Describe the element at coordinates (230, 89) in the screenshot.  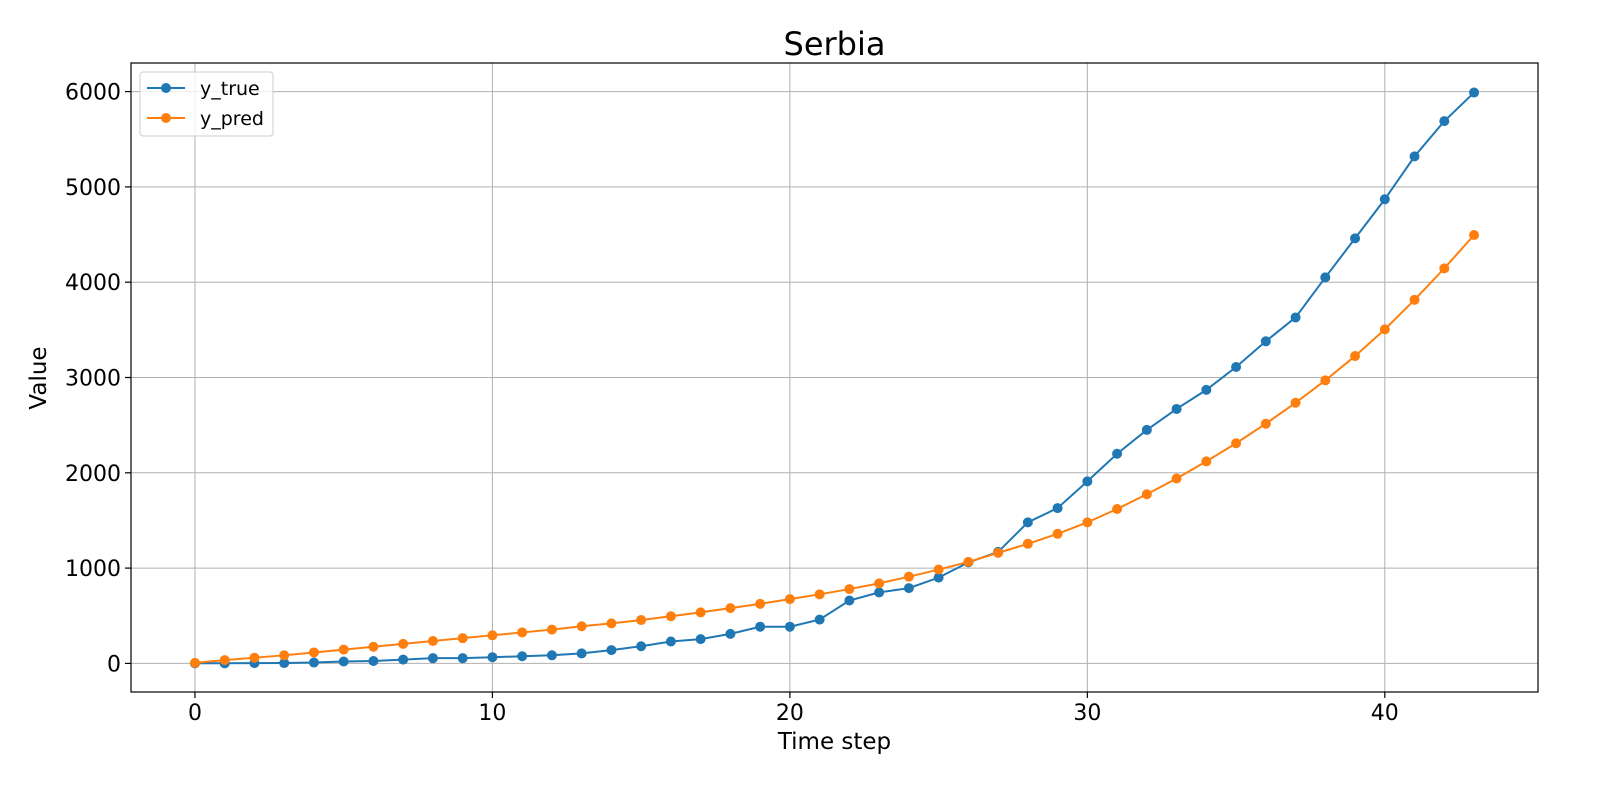
I see `legend-label: y_true` at that location.